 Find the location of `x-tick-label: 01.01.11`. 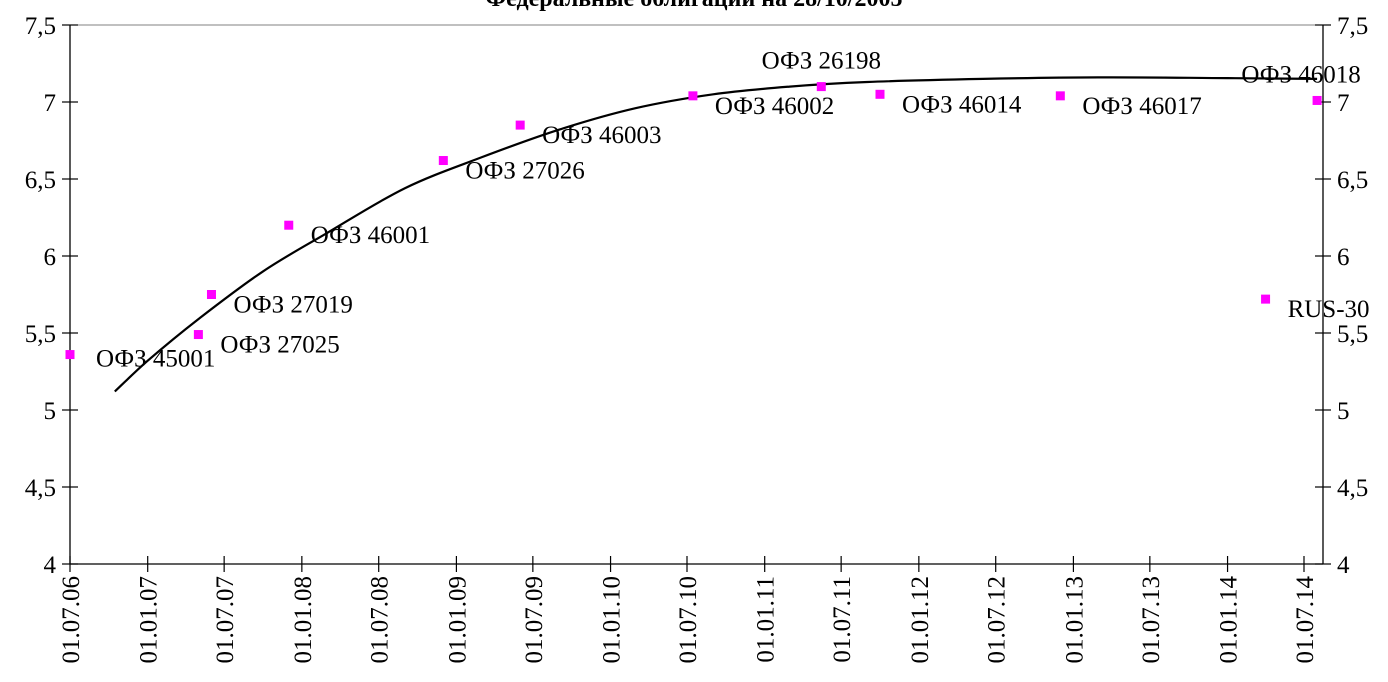

x-tick-label: 01.01.11 is located at coordinates (766, 619).